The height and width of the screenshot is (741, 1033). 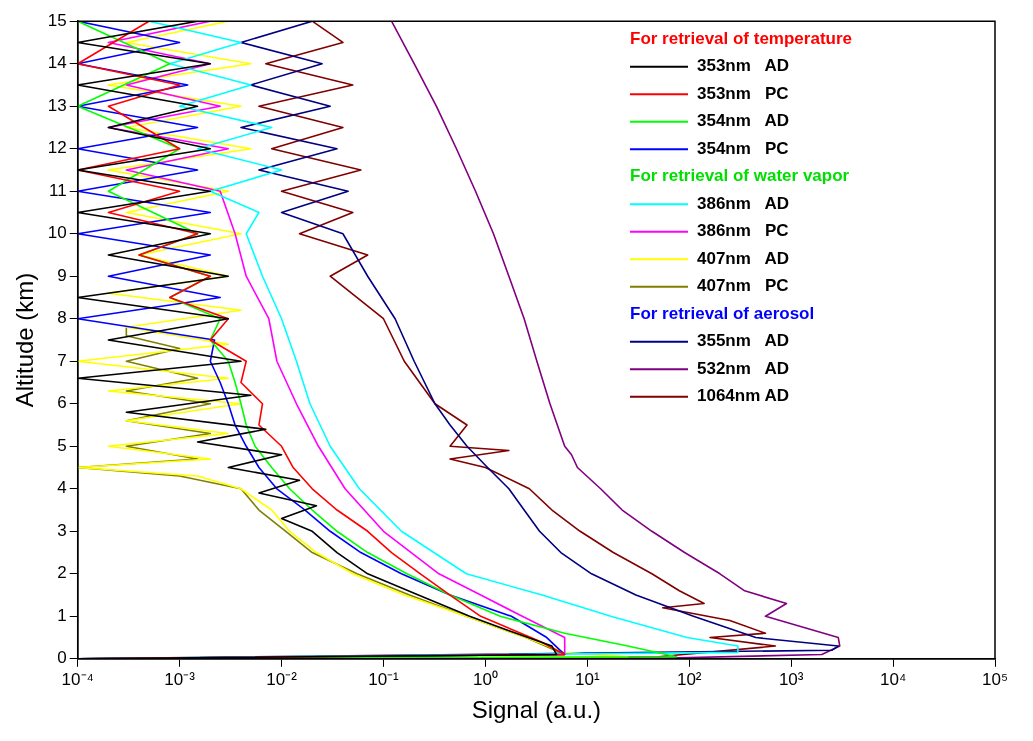 I want to click on x-tick-label: 10⁵, so click(x=995, y=679).